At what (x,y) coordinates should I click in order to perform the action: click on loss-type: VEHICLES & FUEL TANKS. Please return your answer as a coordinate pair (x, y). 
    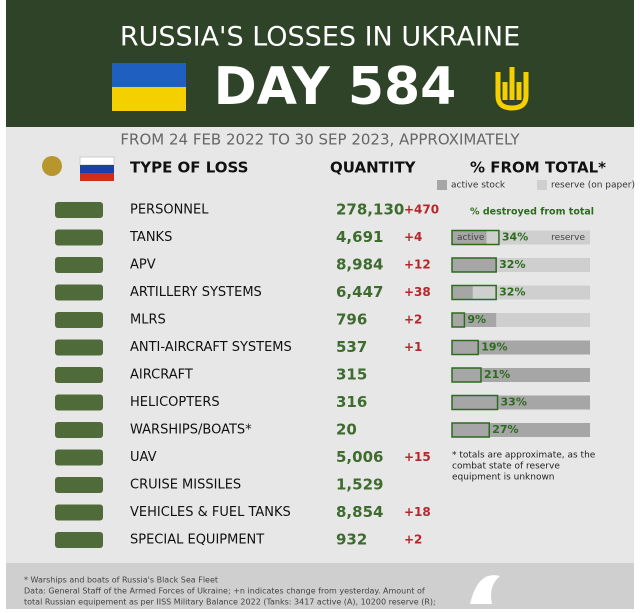
    Looking at the image, I should click on (210, 512).